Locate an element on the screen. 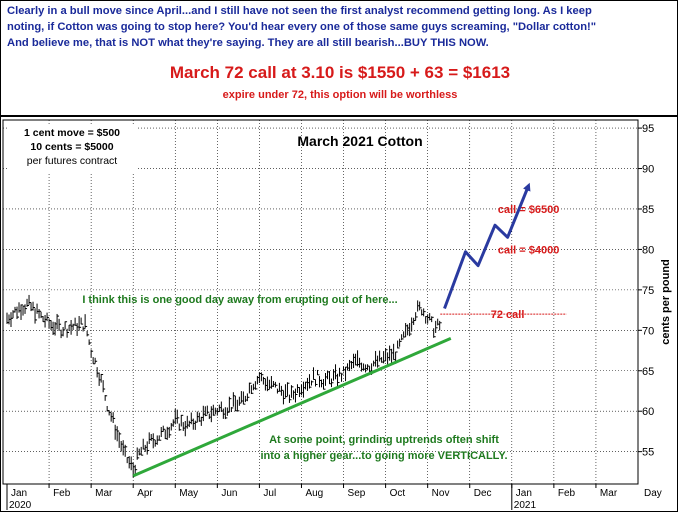 The height and width of the screenshot is (512, 680). y-tick-label: 60 is located at coordinates (648, 412).